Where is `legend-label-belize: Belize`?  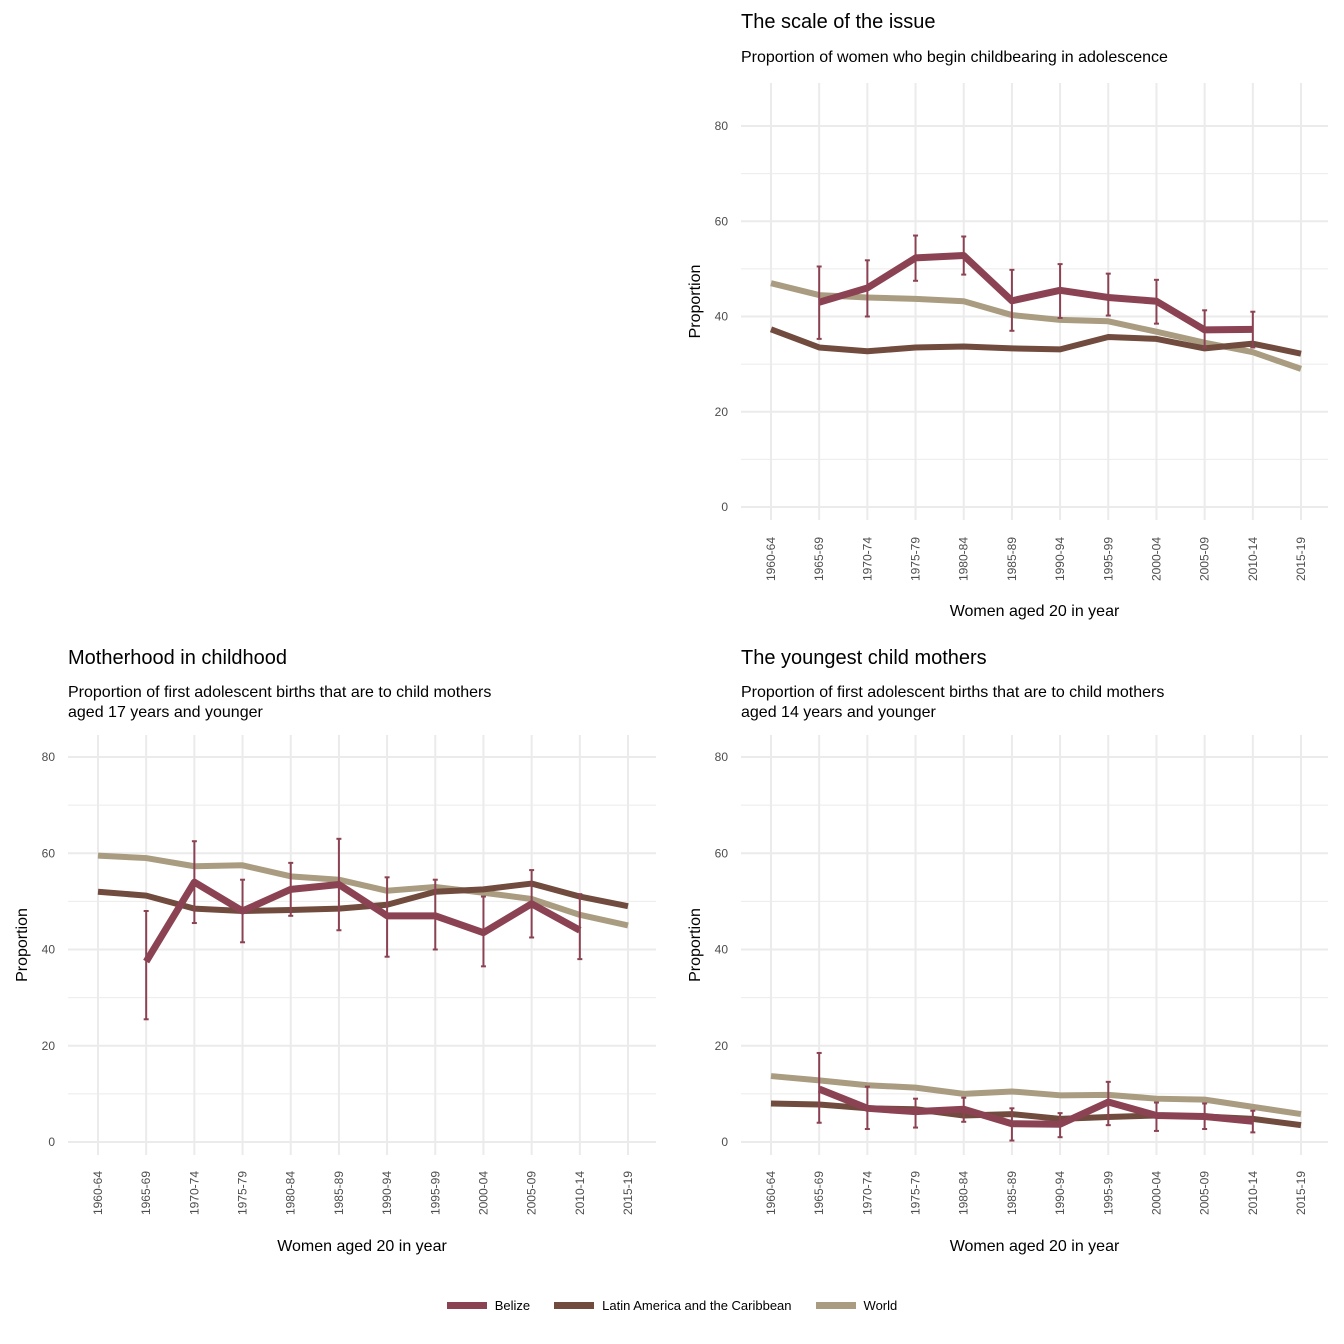
legend-label-belize: Belize is located at coordinates (512, 1305).